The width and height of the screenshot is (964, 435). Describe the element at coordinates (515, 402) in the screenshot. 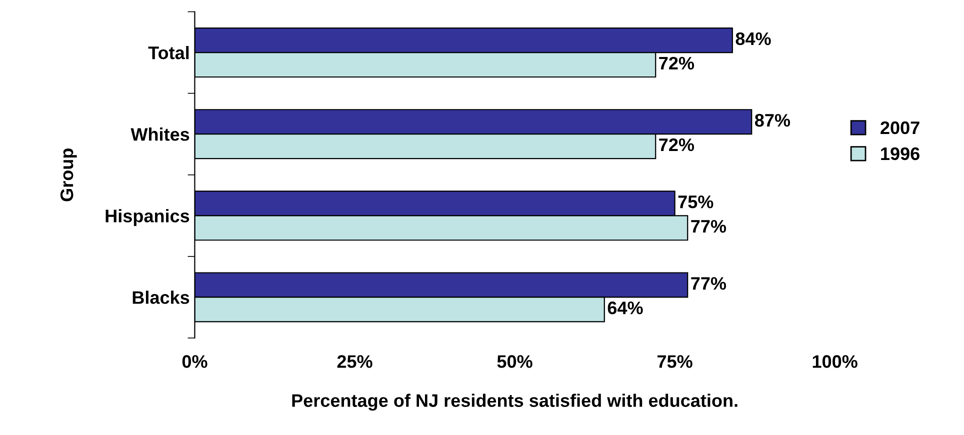

I see `x-axis-title: Percentage of NJ residents satisfied with education.` at that location.